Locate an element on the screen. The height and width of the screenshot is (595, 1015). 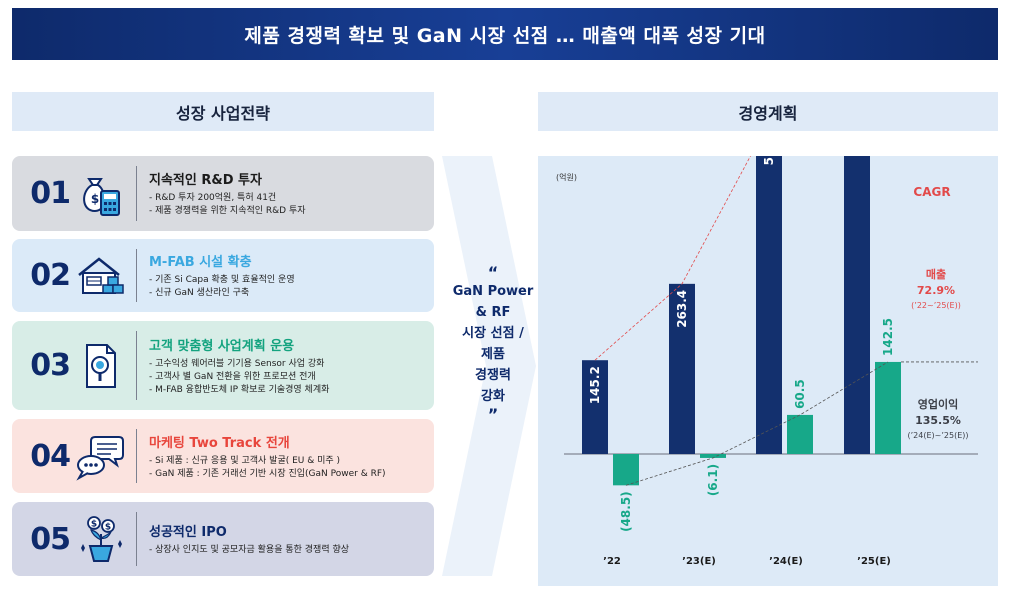
document-search-icon is located at coordinates (100, 365).